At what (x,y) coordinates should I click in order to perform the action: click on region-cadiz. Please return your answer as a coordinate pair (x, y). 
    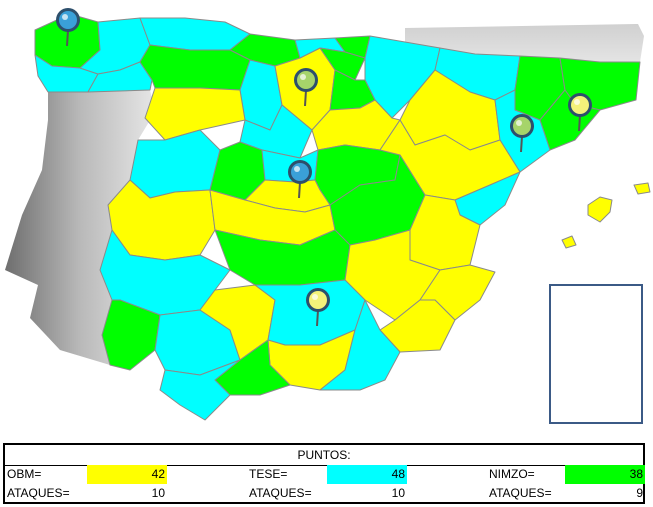
    Looking at the image, I should click on (200, 390).